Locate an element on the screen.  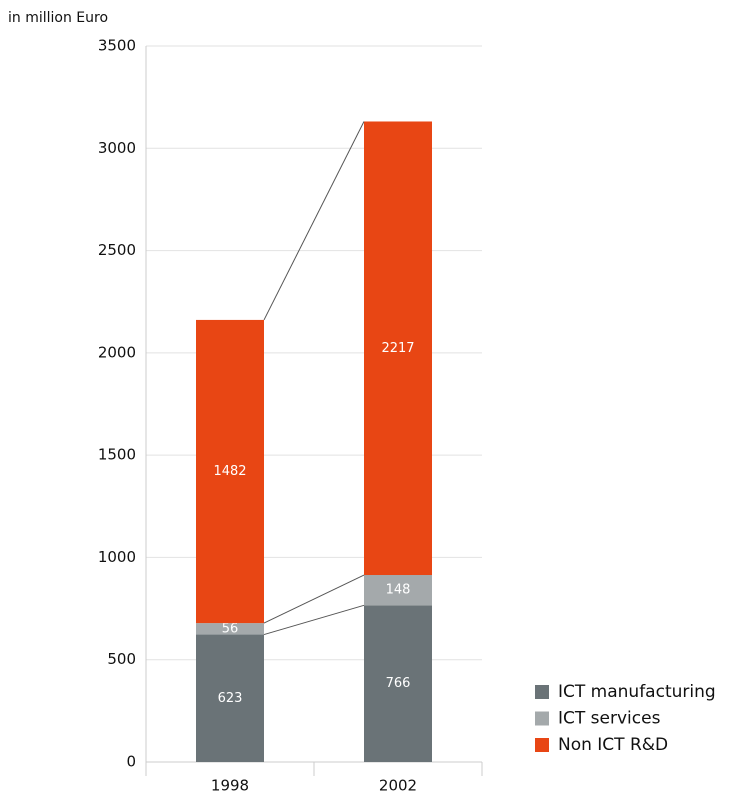
y-tick-label: 500 is located at coordinates (121, 659).